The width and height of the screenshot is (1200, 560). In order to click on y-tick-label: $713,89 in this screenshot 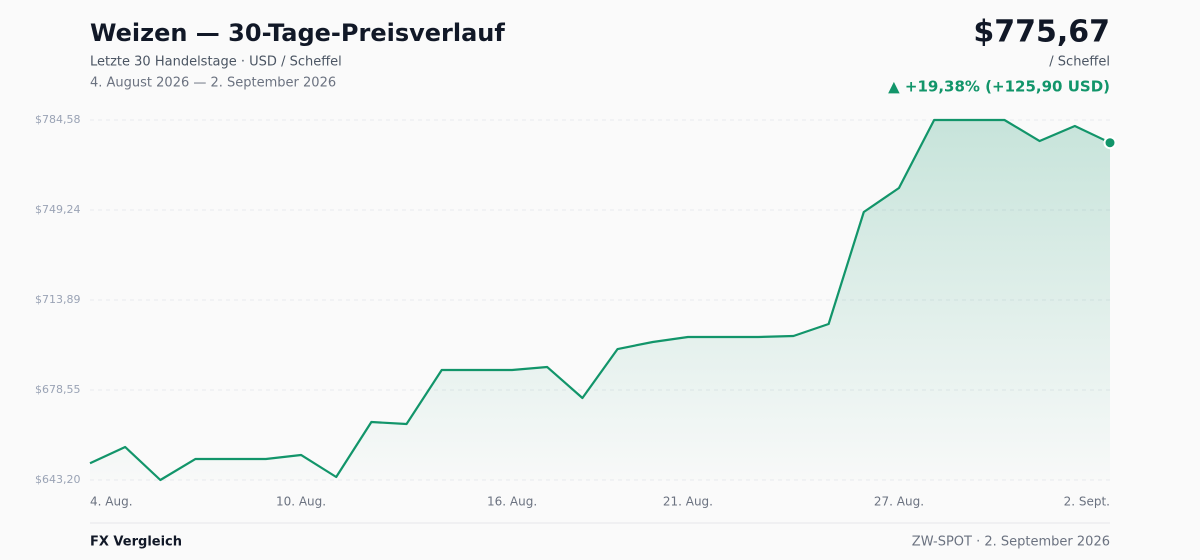, I will do `click(58, 299)`.